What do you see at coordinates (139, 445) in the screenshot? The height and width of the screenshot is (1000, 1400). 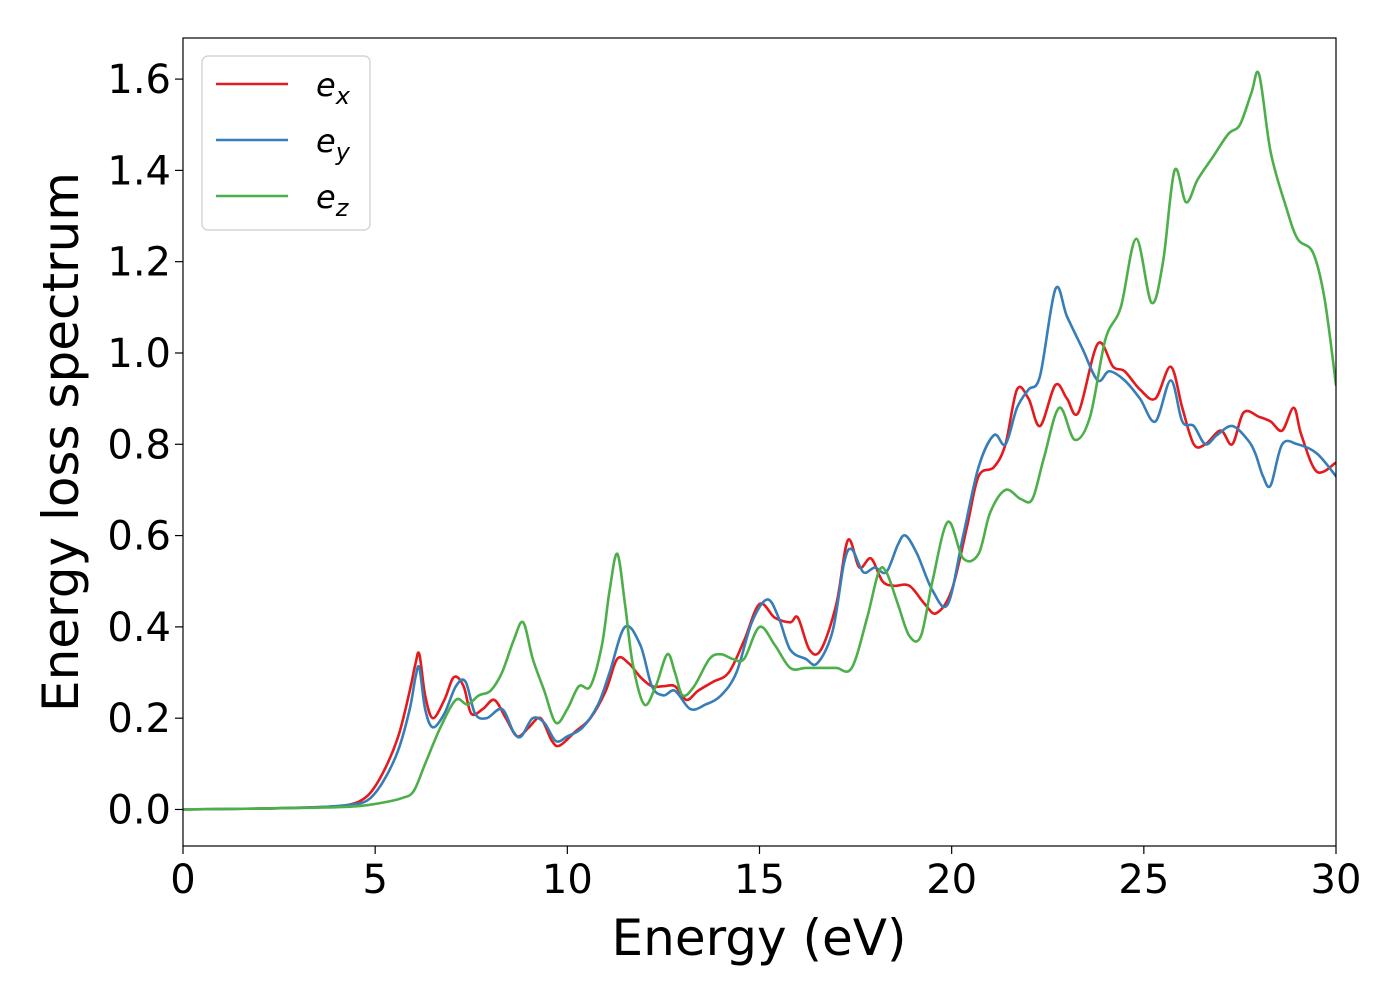 I see `y-tick-label: 0.8` at bounding box center [139, 445].